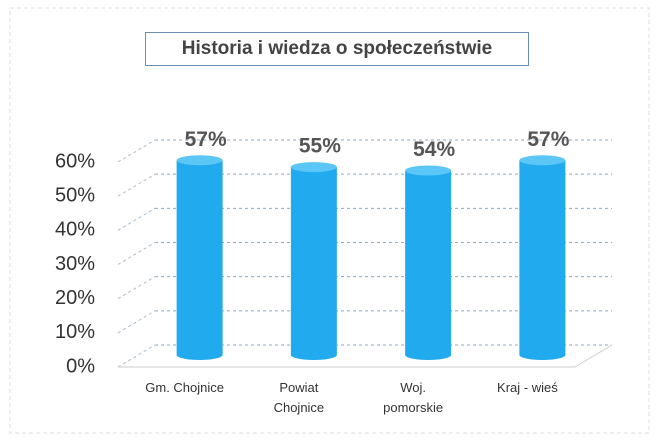  What do you see at coordinates (299, 397) in the screenshot?
I see `x-tick-label: Powiat Chojnice` at bounding box center [299, 397].